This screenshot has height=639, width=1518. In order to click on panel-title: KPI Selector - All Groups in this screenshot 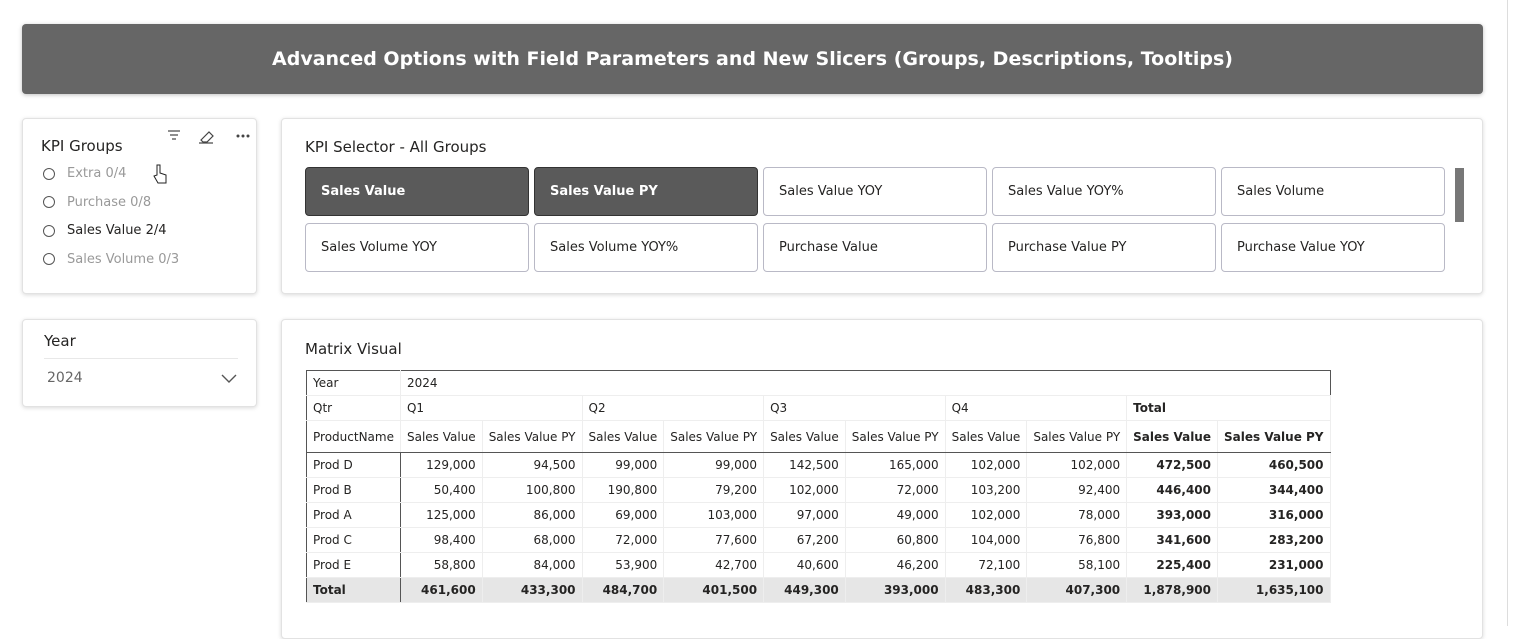, I will do `click(396, 147)`.